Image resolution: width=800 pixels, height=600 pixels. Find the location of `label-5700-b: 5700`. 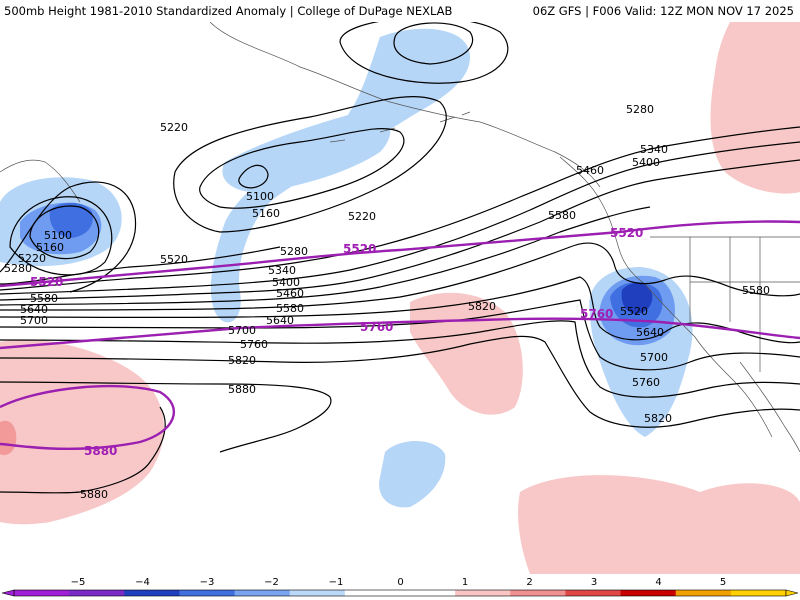

label-5700-b: 5700 is located at coordinates (242, 330).